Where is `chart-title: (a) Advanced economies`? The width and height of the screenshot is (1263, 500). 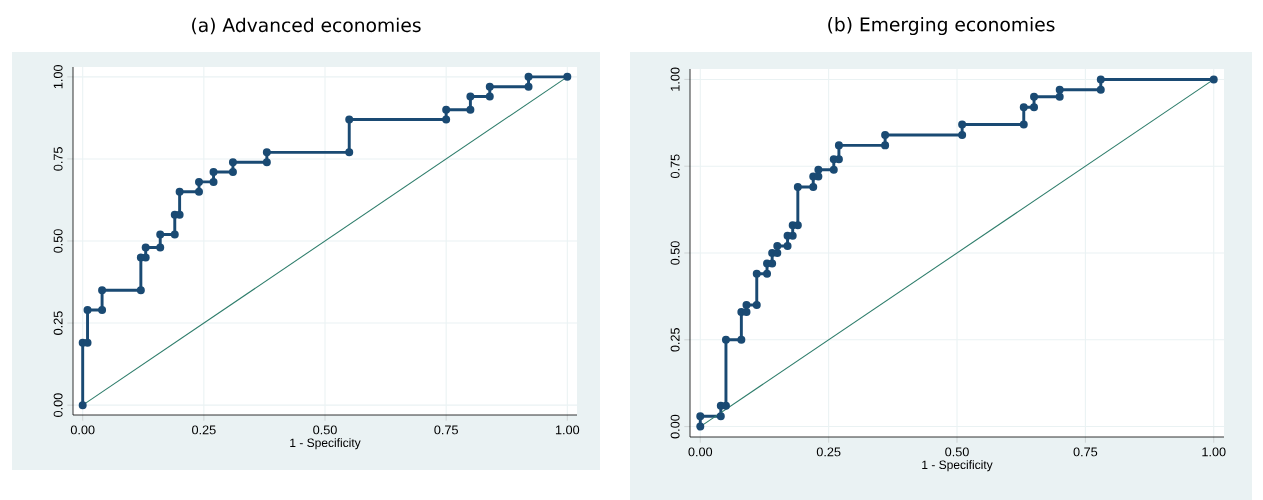 chart-title: (a) Advanced economies is located at coordinates (306, 26).